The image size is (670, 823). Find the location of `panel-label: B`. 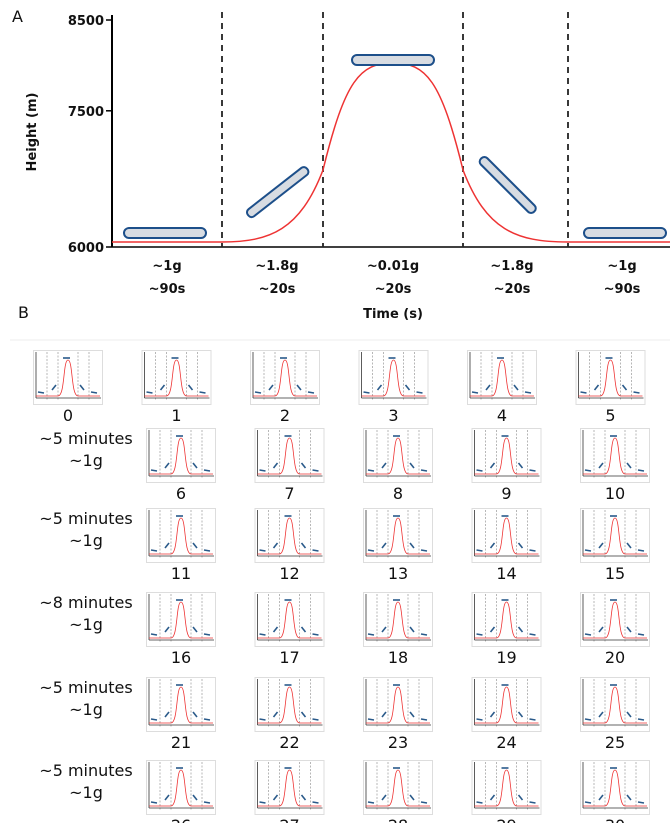

panel-label: B is located at coordinates (23, 312).